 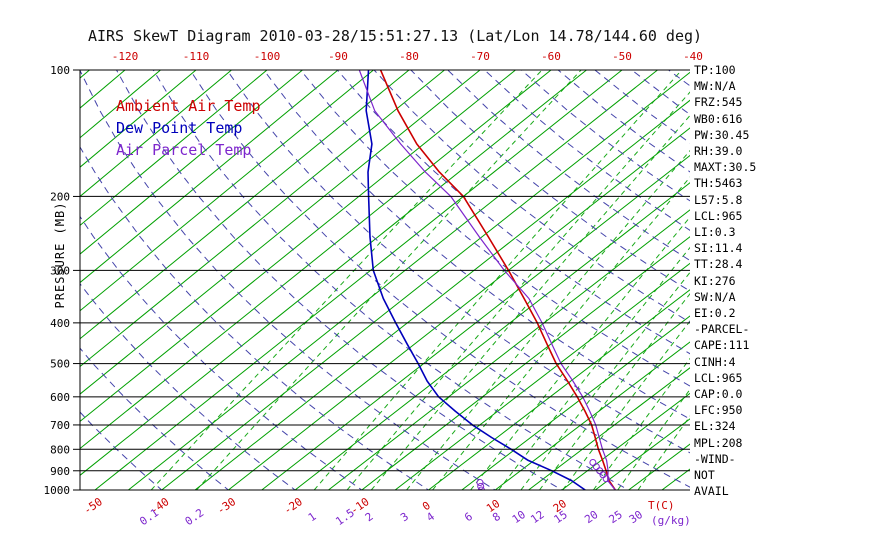 What do you see at coordinates (718, 199) in the screenshot?
I see `stat-line: L57:5.8` at bounding box center [718, 199].